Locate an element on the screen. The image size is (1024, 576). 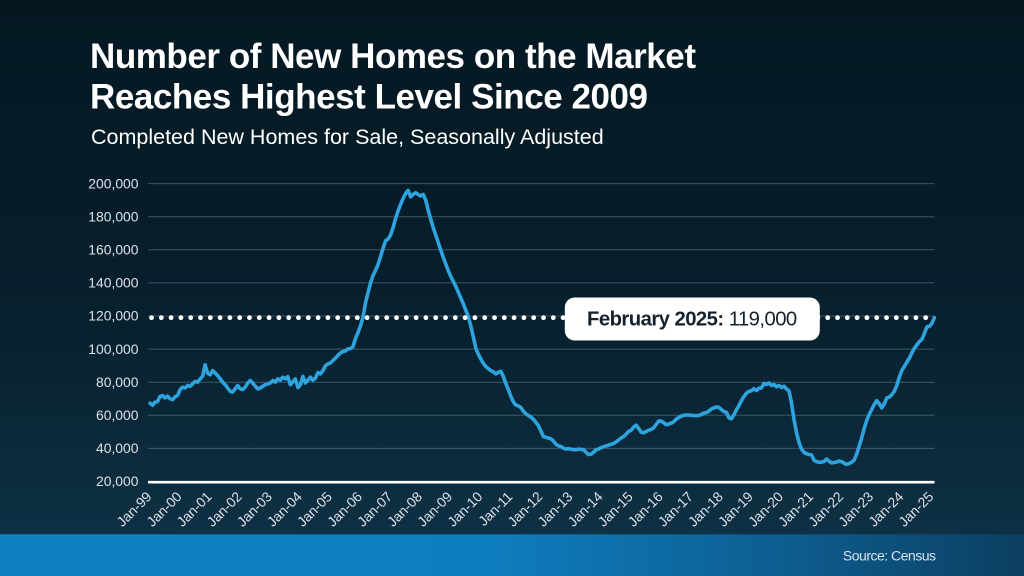
svg-text: February 2025: 119,000 is located at coordinates (692, 319).